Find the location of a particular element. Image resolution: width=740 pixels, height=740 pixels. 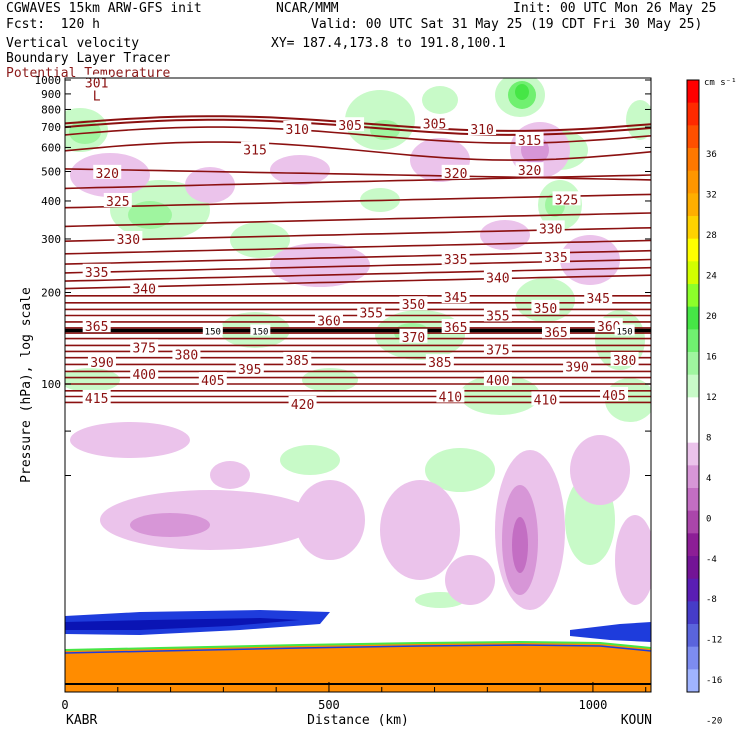

colorbar-label: 16 is located at coordinates (711, 357).